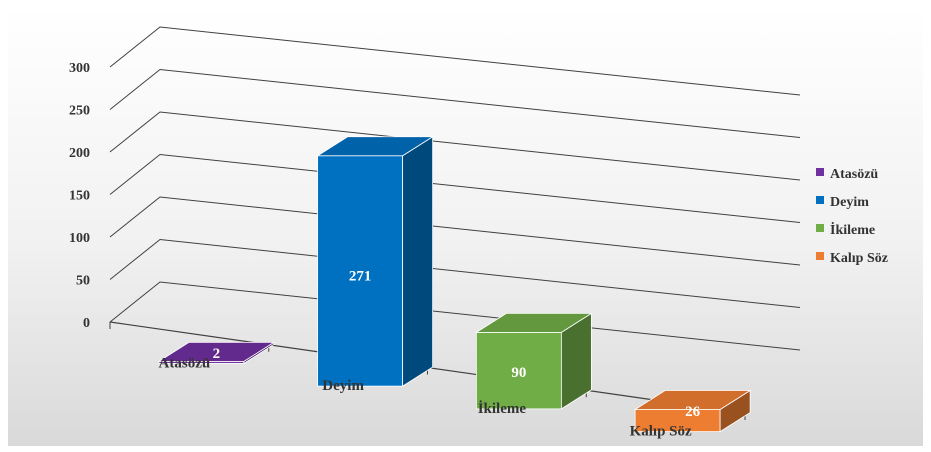  Describe the element at coordinates (79, 238) in the screenshot. I see `y-tick-label: 100` at that location.